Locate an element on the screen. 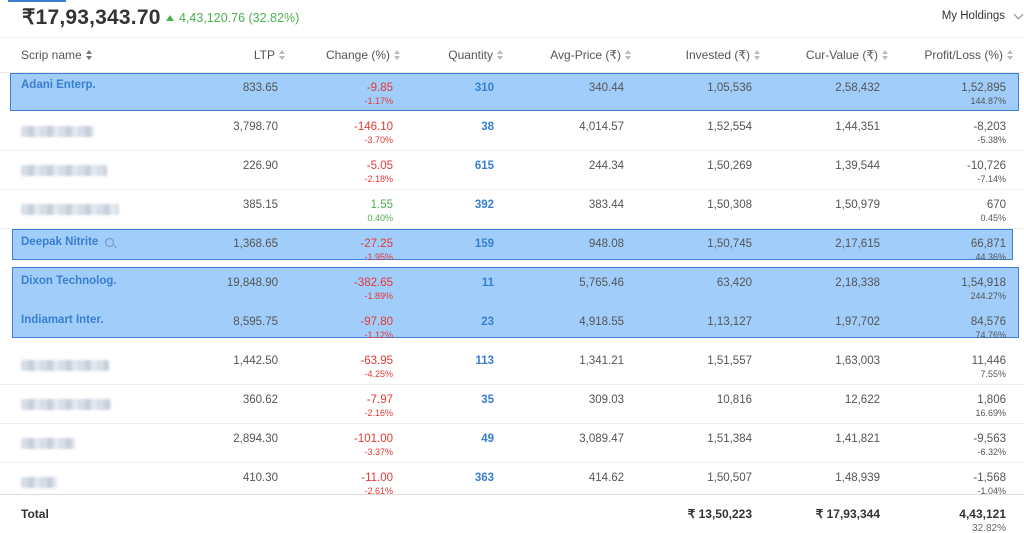 The width and height of the screenshot is (1024, 533). change-amount: -11.00 is located at coordinates (377, 478).